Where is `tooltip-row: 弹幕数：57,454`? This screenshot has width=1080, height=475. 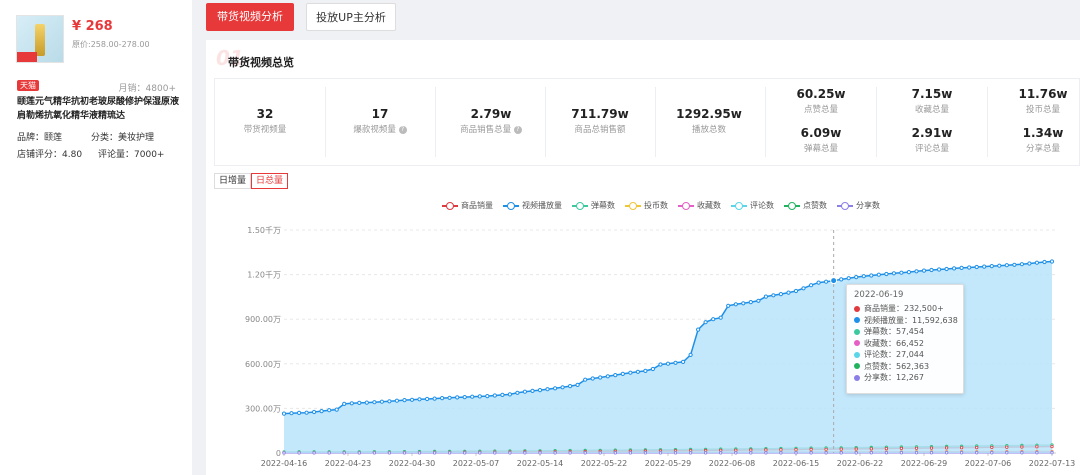 tooltip-row: 弹幕数：57,454 is located at coordinates (905, 332).